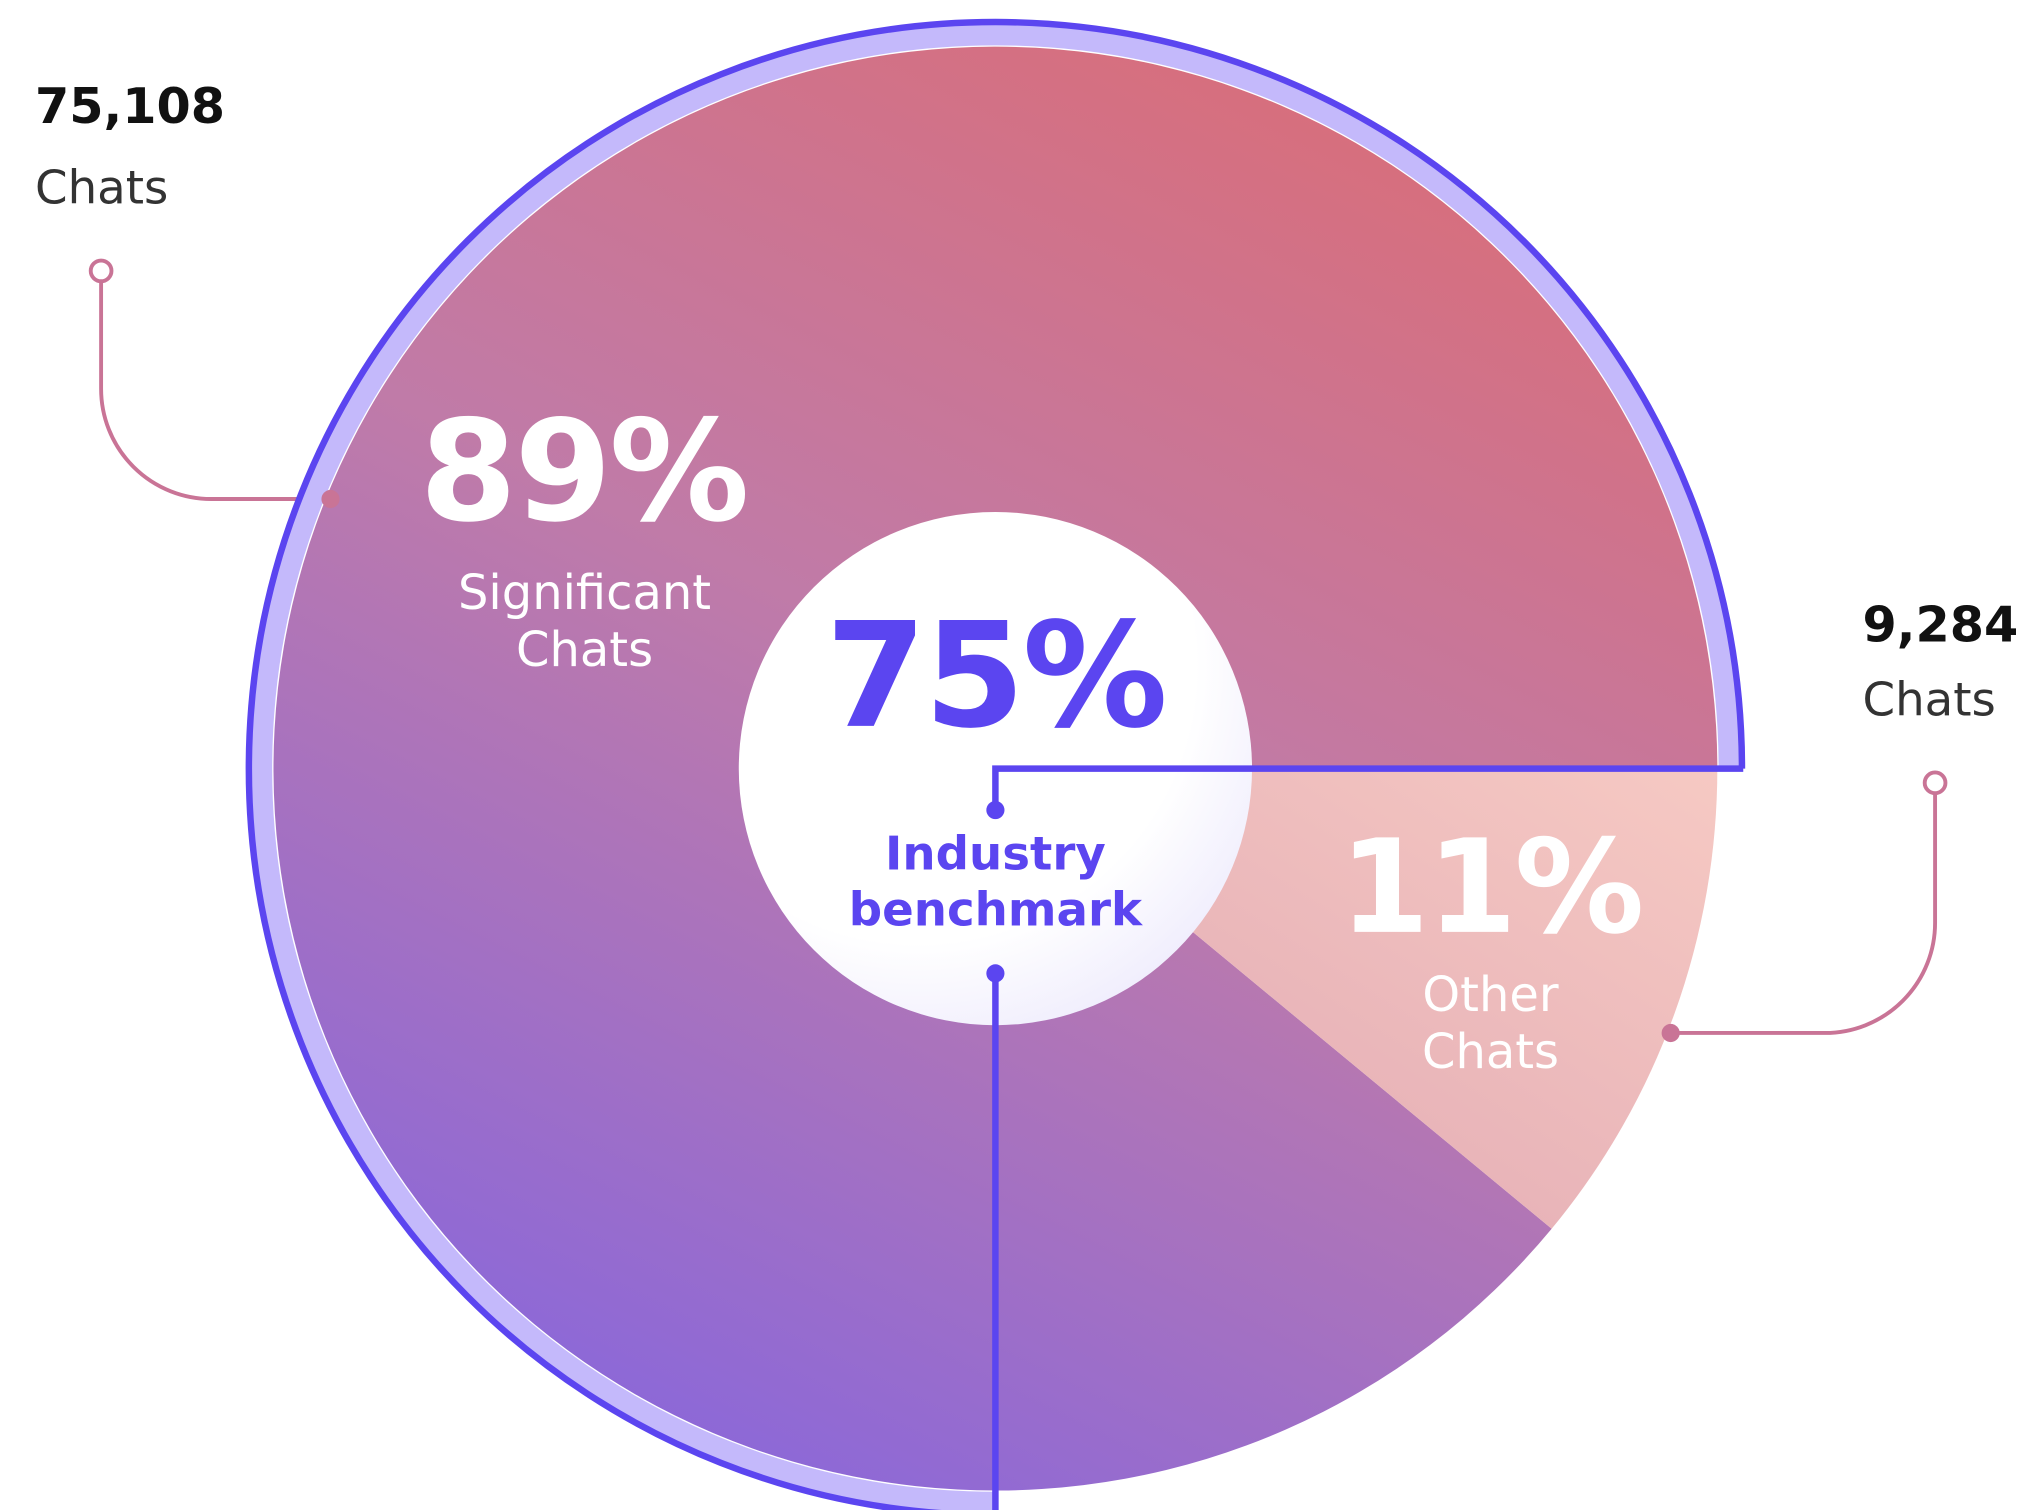 The image size is (2027, 1510). What do you see at coordinates (1490, 1023) in the screenshot?
I see `category-label: Other Chats` at bounding box center [1490, 1023].